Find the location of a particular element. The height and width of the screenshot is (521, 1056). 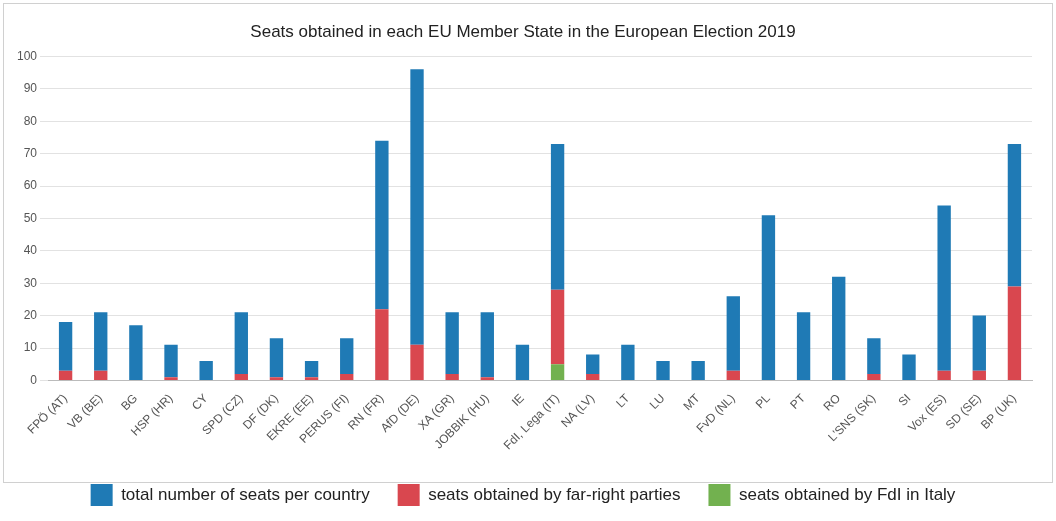

y-tick-label: 80 is located at coordinates (30, 120).